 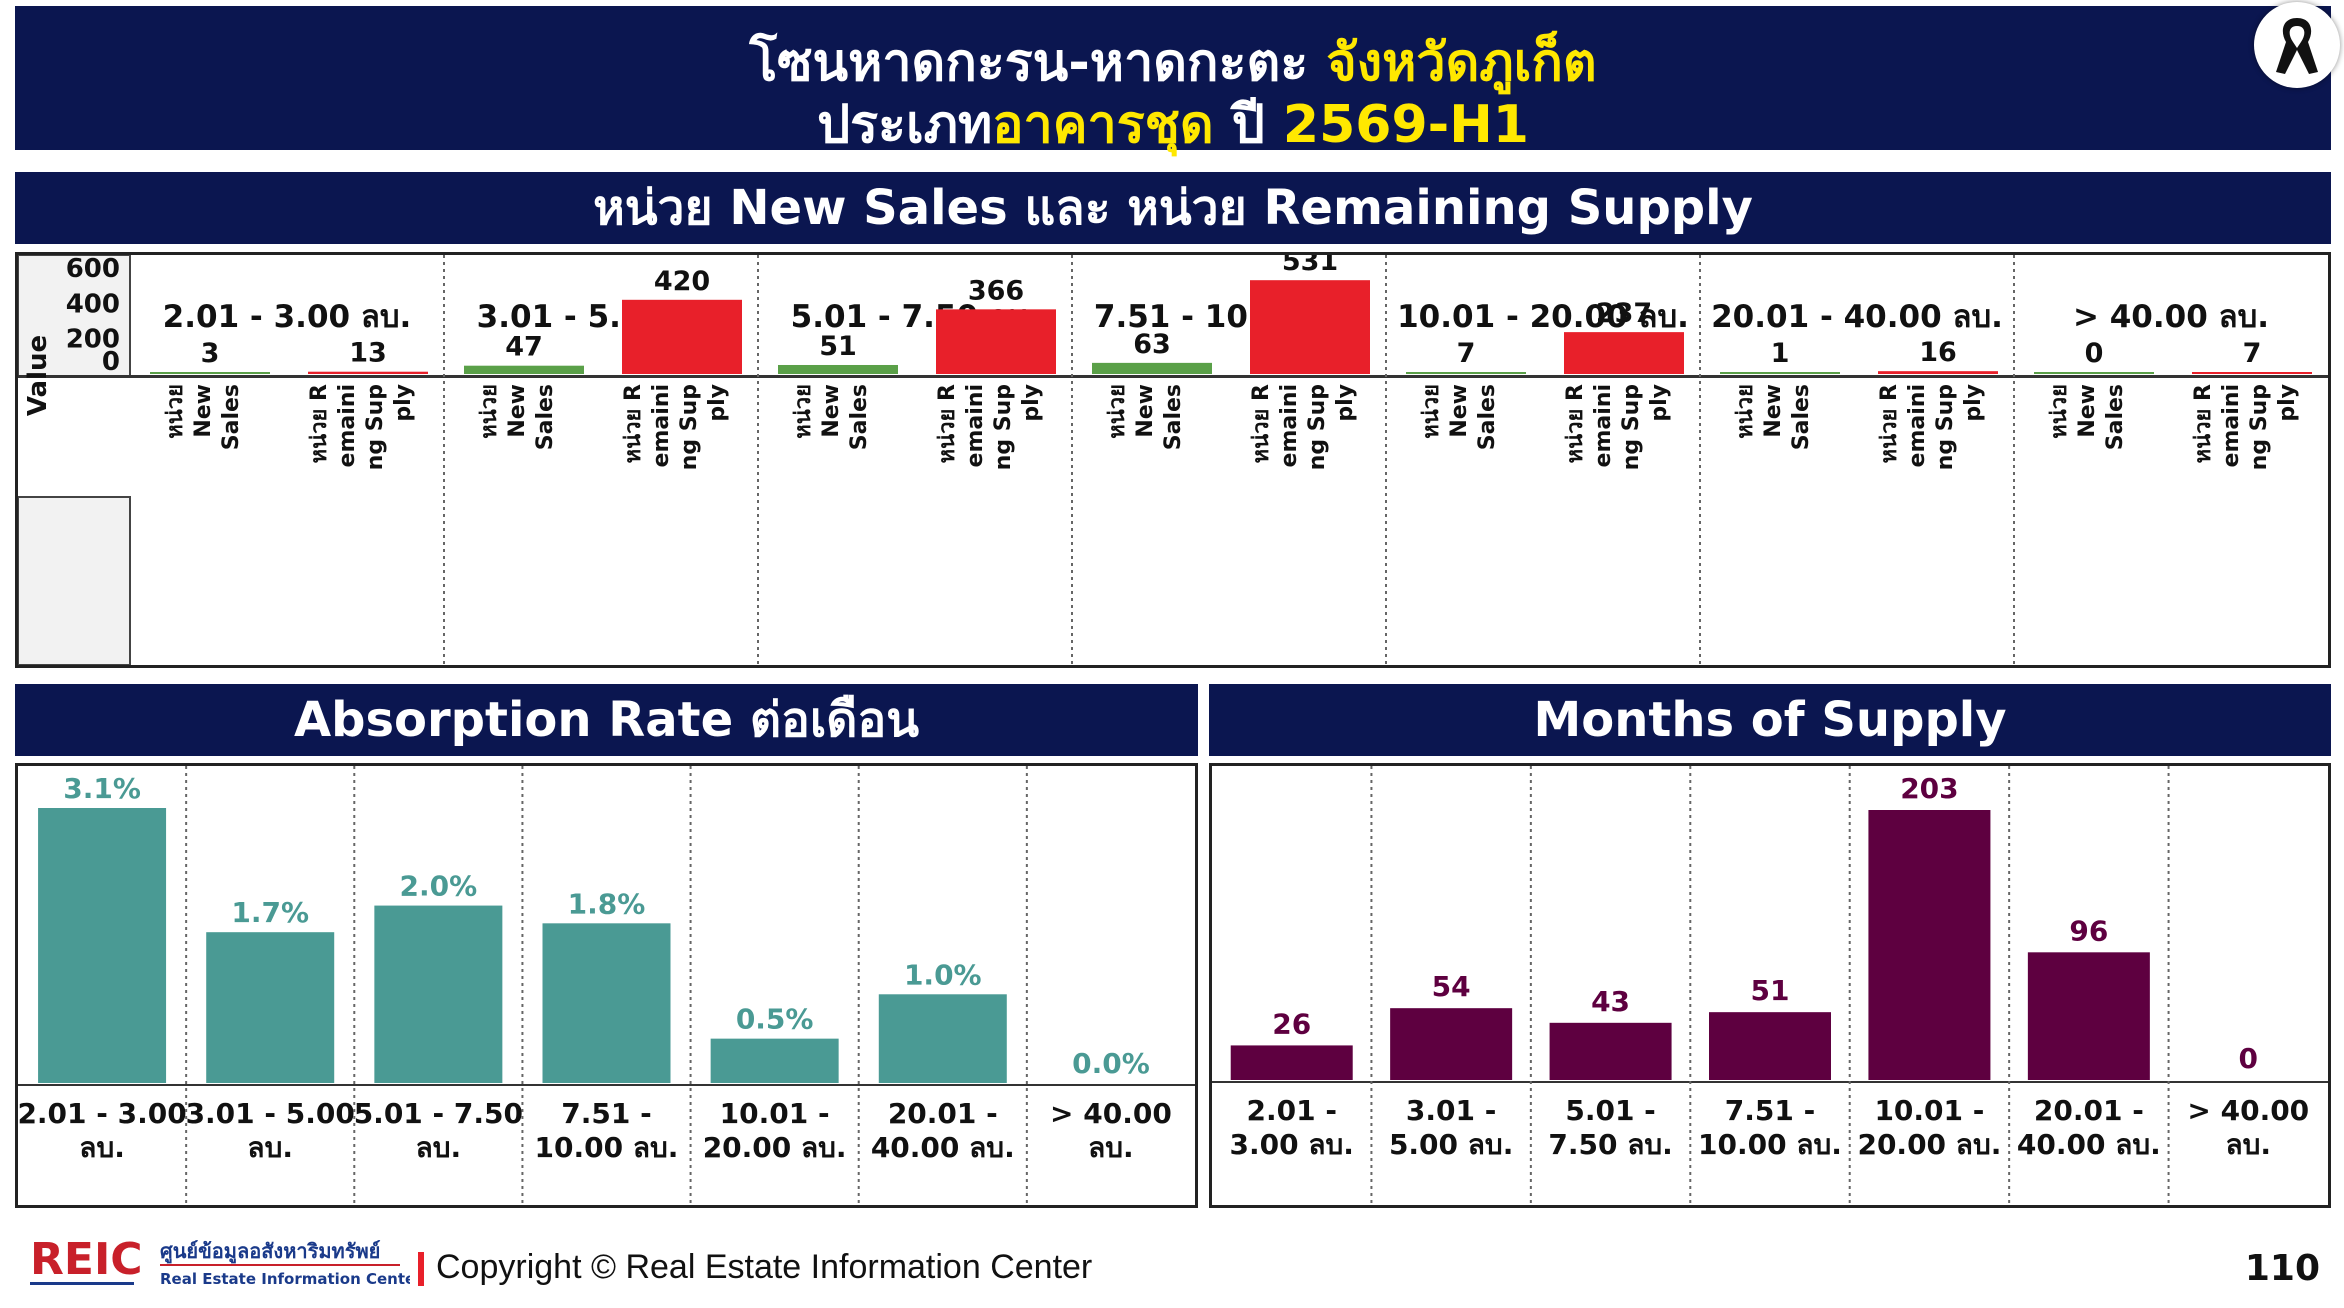 I want to click on category-label: 5.00 ลบ., so click(x=1451, y=1144).